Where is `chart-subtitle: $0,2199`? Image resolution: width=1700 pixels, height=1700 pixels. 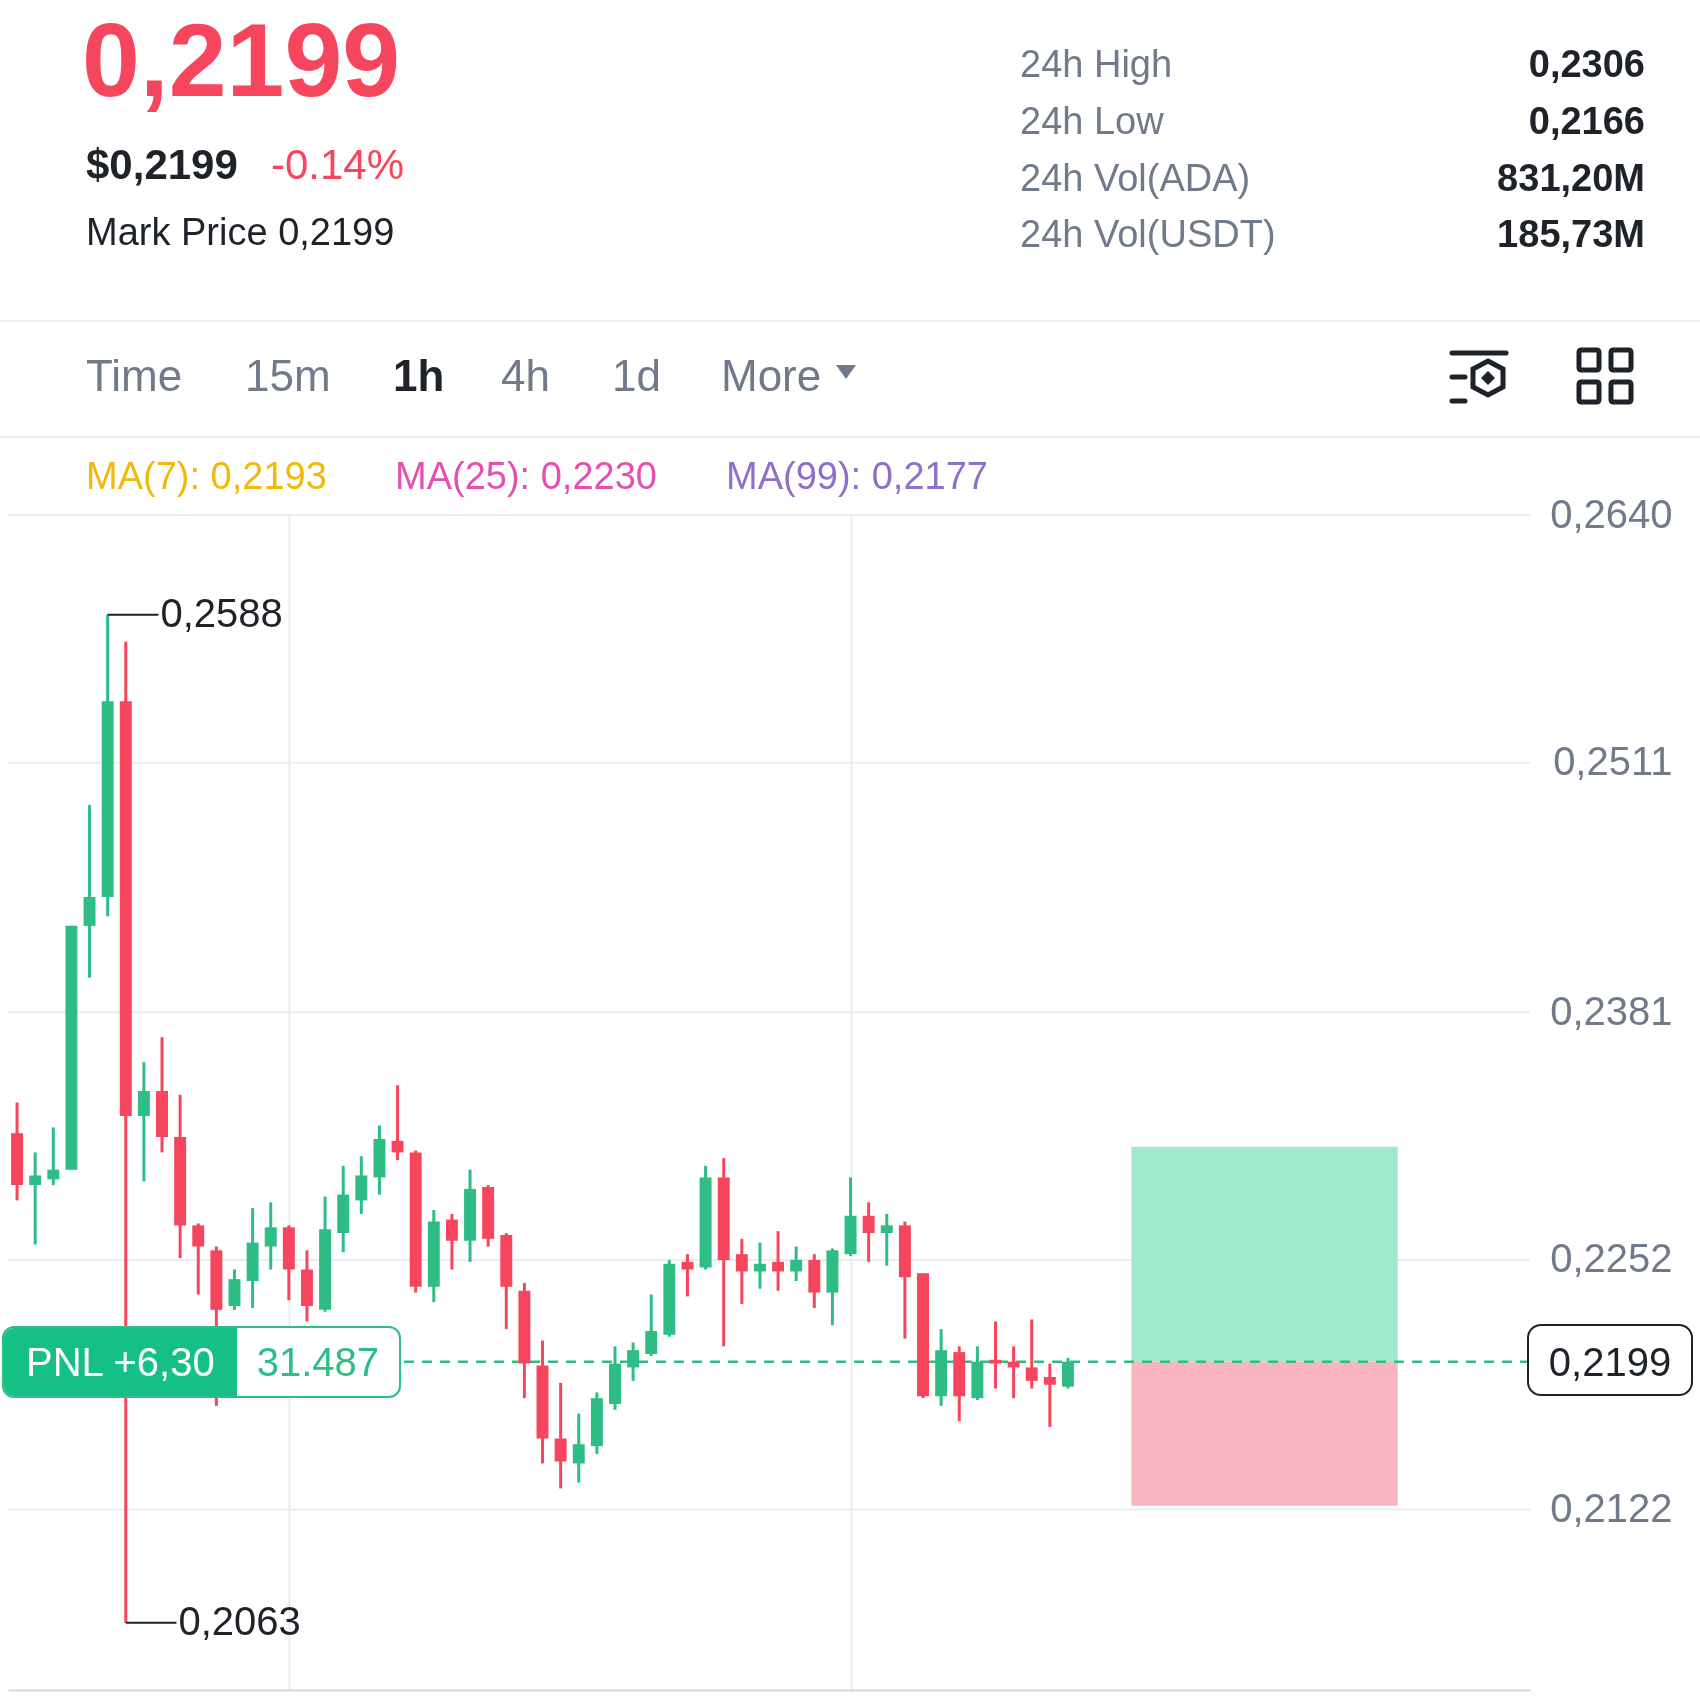
chart-subtitle: $0,2199 is located at coordinates (162, 164).